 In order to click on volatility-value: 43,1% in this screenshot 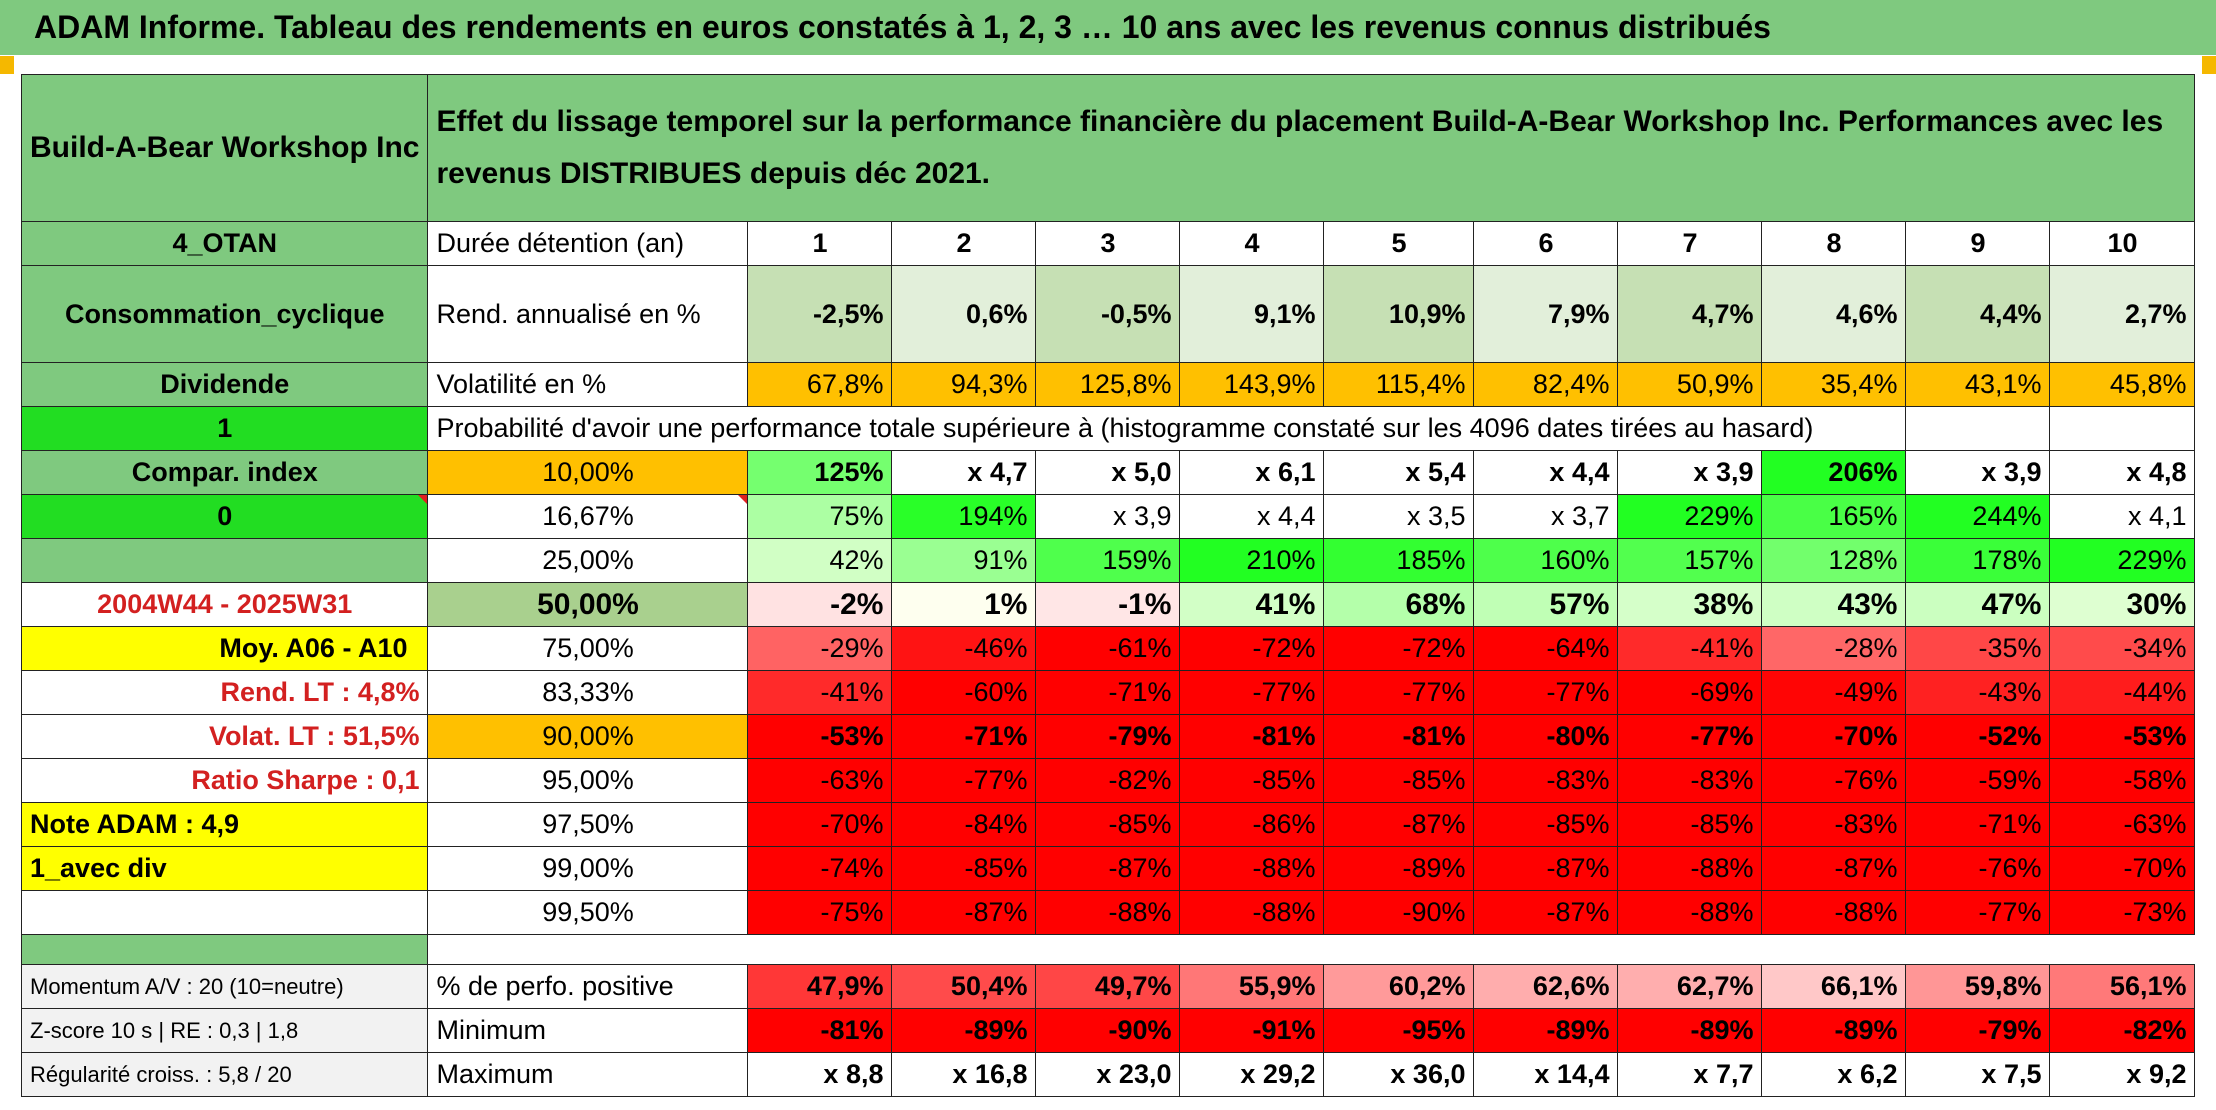, I will do `click(1978, 384)`.